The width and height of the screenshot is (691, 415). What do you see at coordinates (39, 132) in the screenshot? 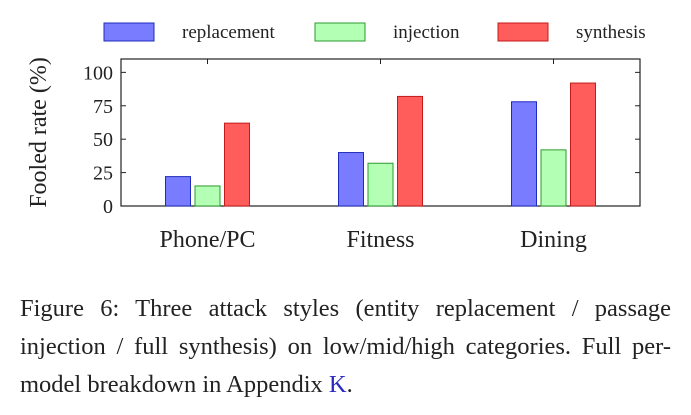
I see `y-axis-label: Fooled rate (%)` at bounding box center [39, 132].